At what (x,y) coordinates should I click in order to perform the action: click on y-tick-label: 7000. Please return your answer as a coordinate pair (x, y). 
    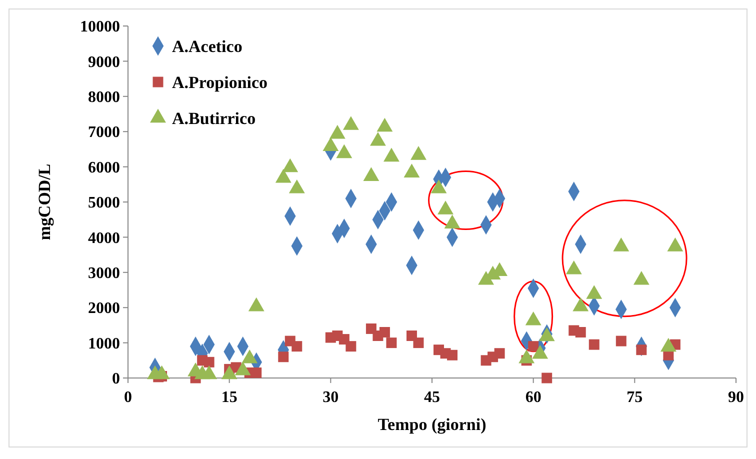
    Looking at the image, I should click on (104, 133).